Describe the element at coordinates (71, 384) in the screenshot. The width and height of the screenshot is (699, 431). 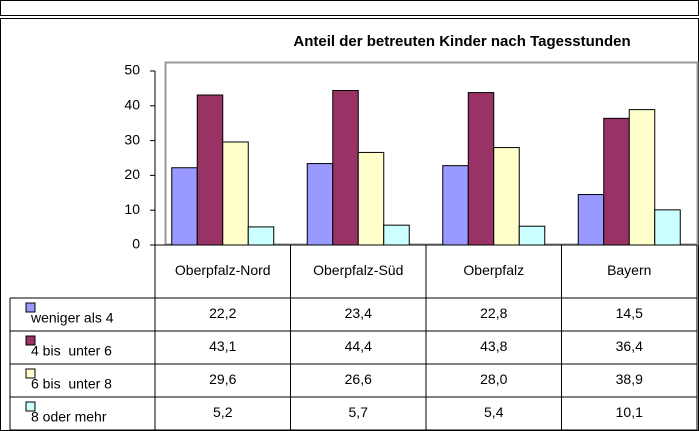
I see `legend-label: 6 bis unter 8` at that location.